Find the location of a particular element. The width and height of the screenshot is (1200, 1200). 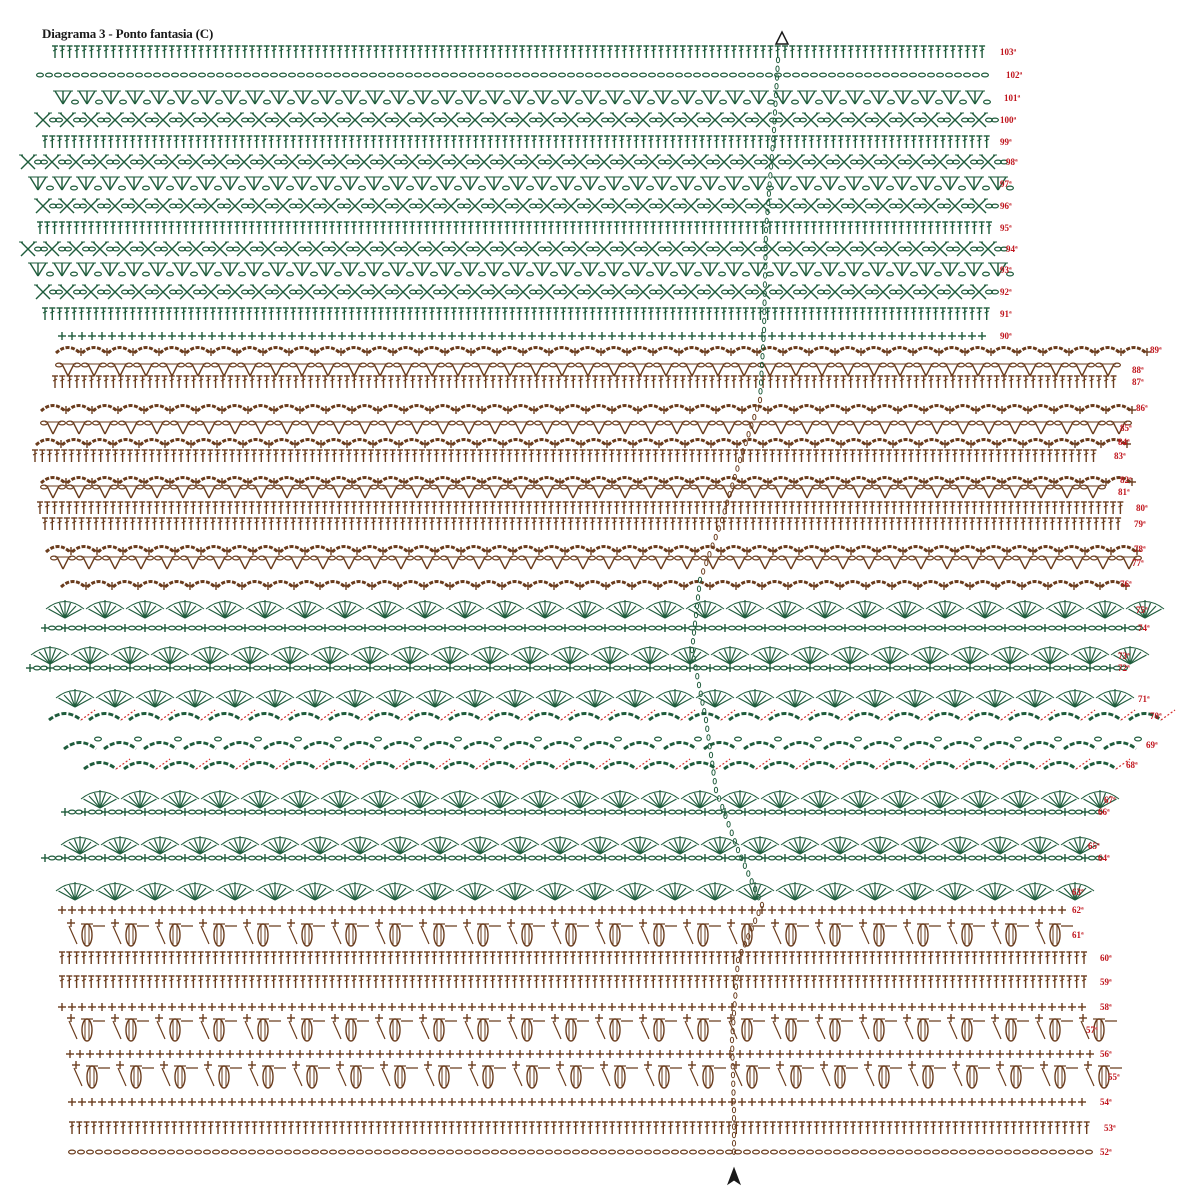

row-label: 78ª is located at coordinates (1140, 549).